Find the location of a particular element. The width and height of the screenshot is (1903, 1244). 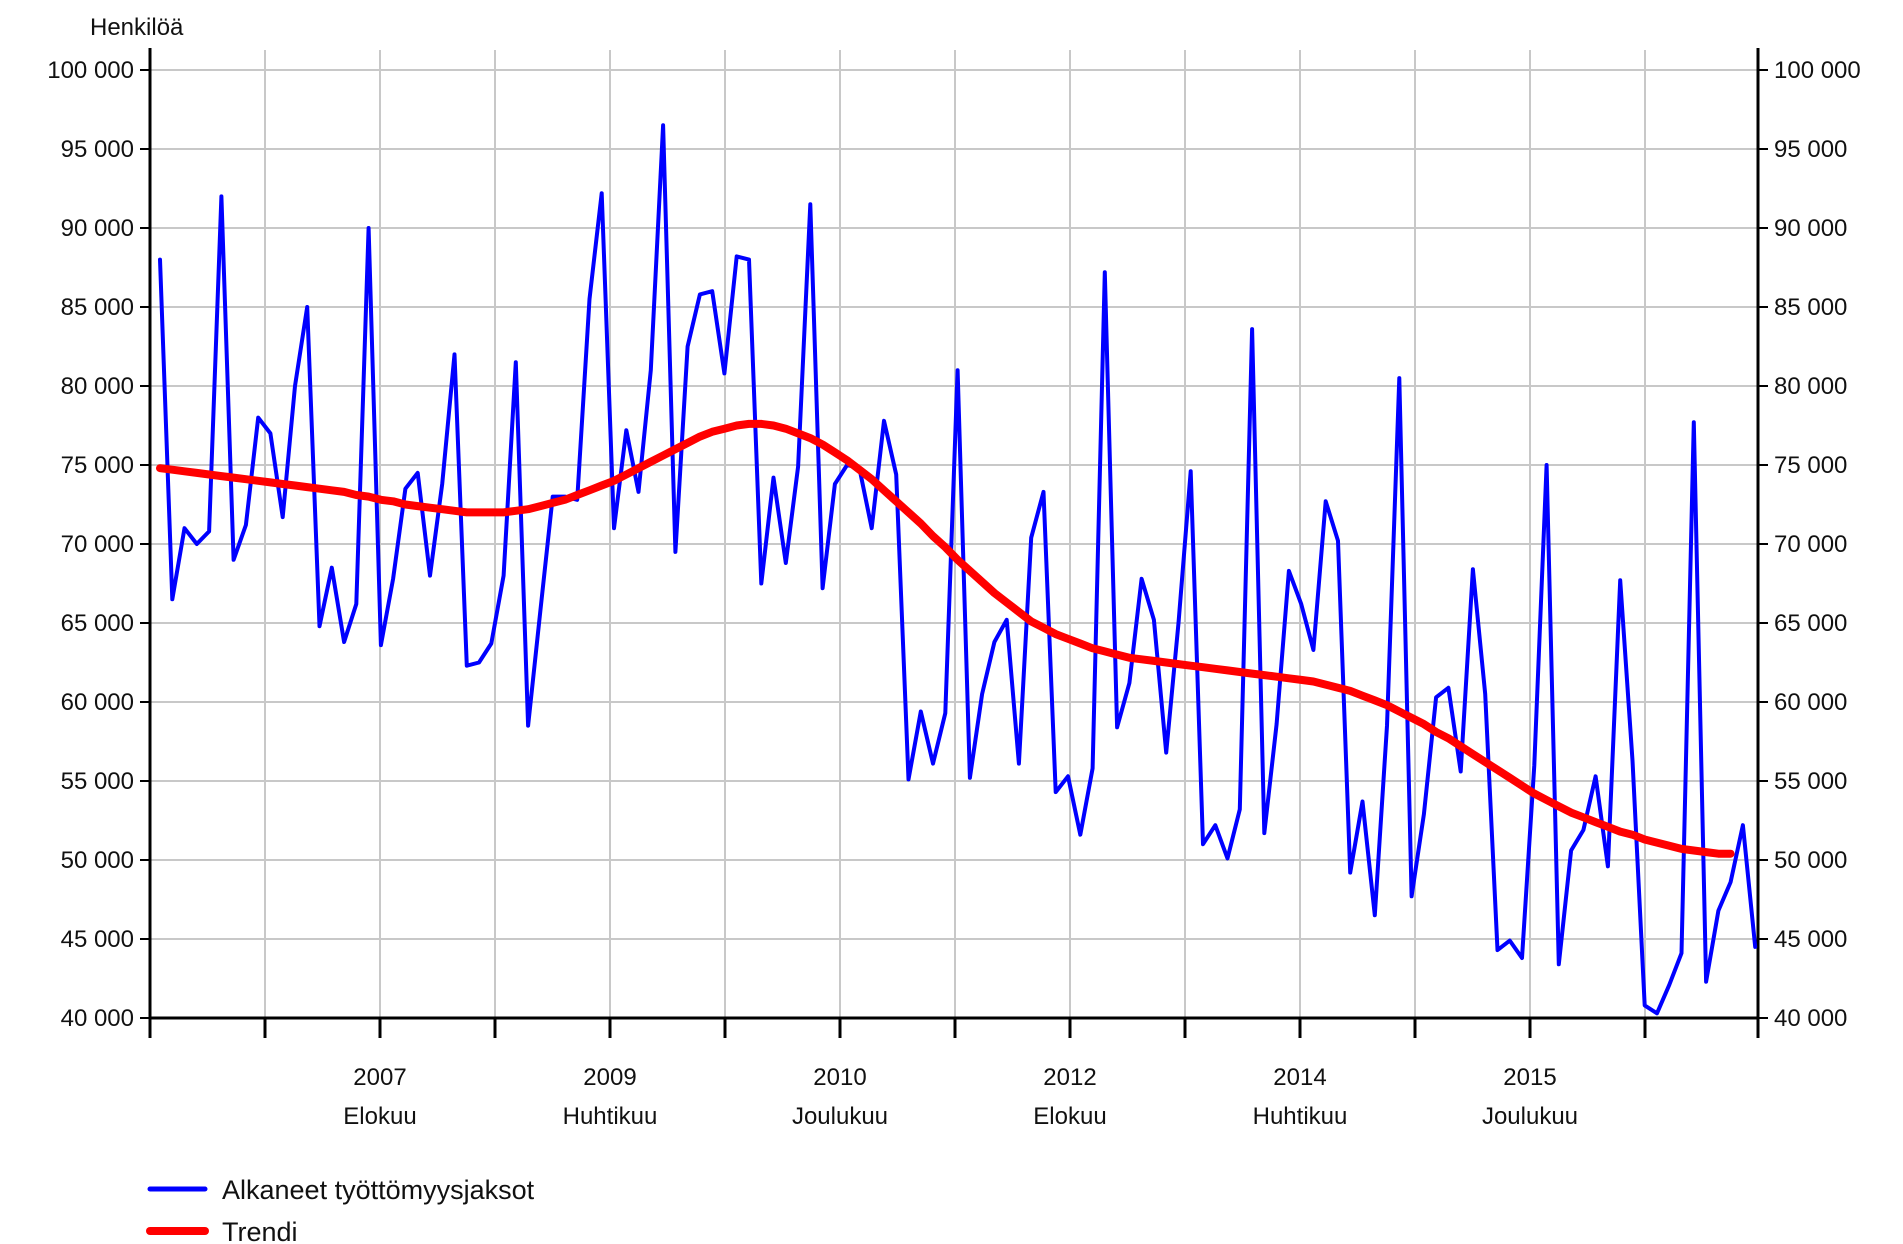

x-tick-label-year: 2014 is located at coordinates (1299, 1077).